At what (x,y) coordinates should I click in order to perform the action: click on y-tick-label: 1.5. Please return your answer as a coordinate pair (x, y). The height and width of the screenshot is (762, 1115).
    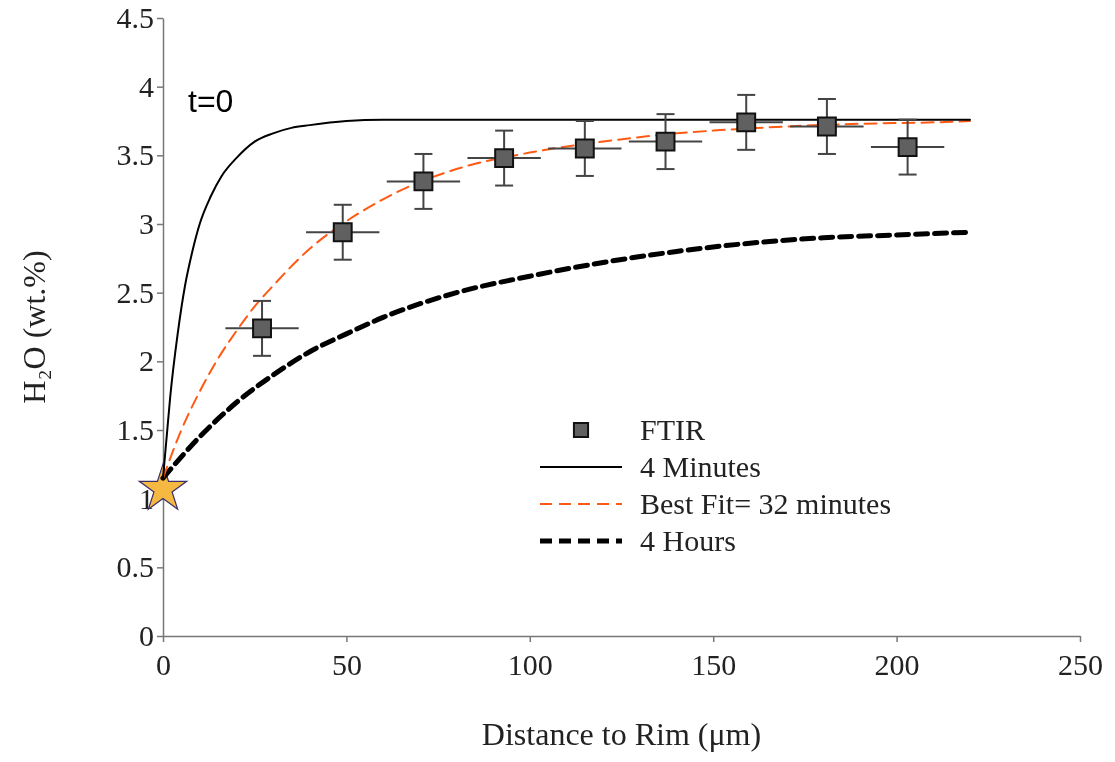
    Looking at the image, I should click on (135, 430).